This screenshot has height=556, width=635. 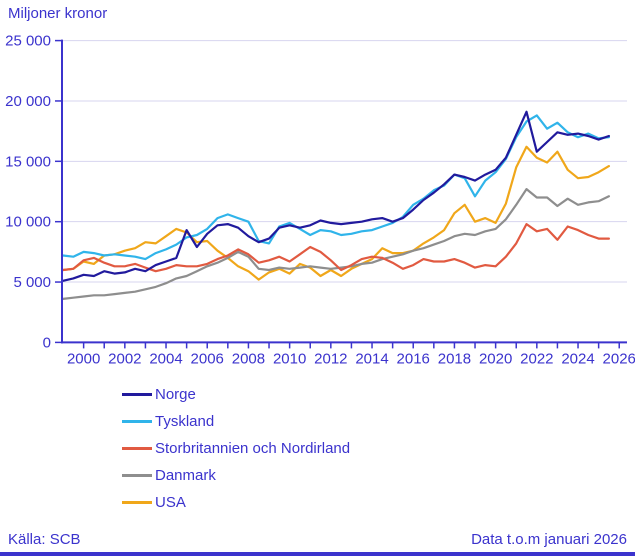 What do you see at coordinates (413, 358) in the screenshot?
I see `x-tick-label: 2016` at bounding box center [413, 358].